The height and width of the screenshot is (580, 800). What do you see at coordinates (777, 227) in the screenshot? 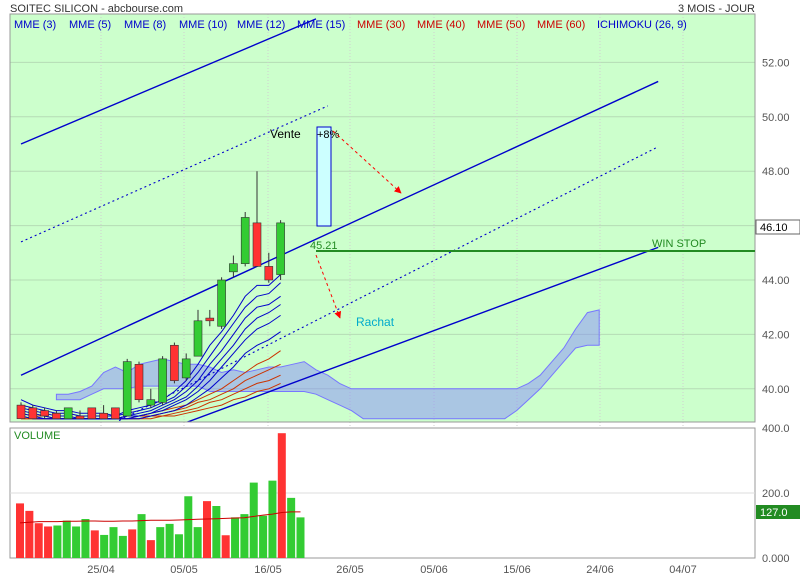
I see `last-price-box` at bounding box center [777, 227].